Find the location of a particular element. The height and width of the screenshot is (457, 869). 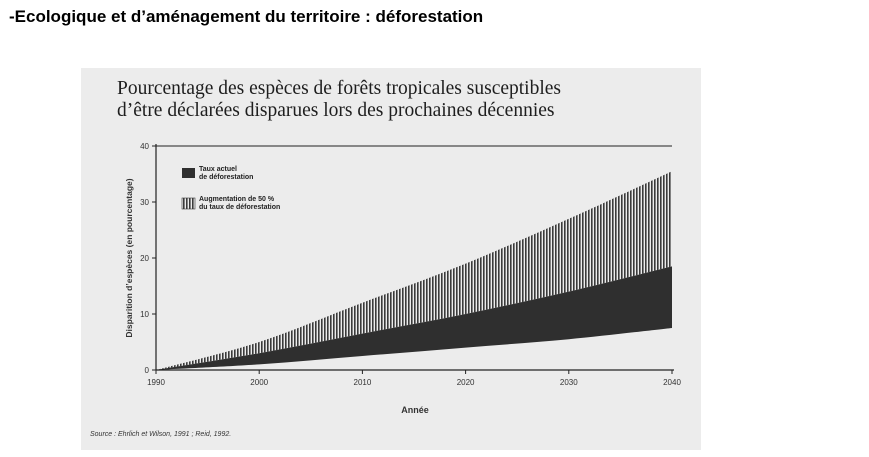

y-tick-label: 30 is located at coordinates (144, 202).